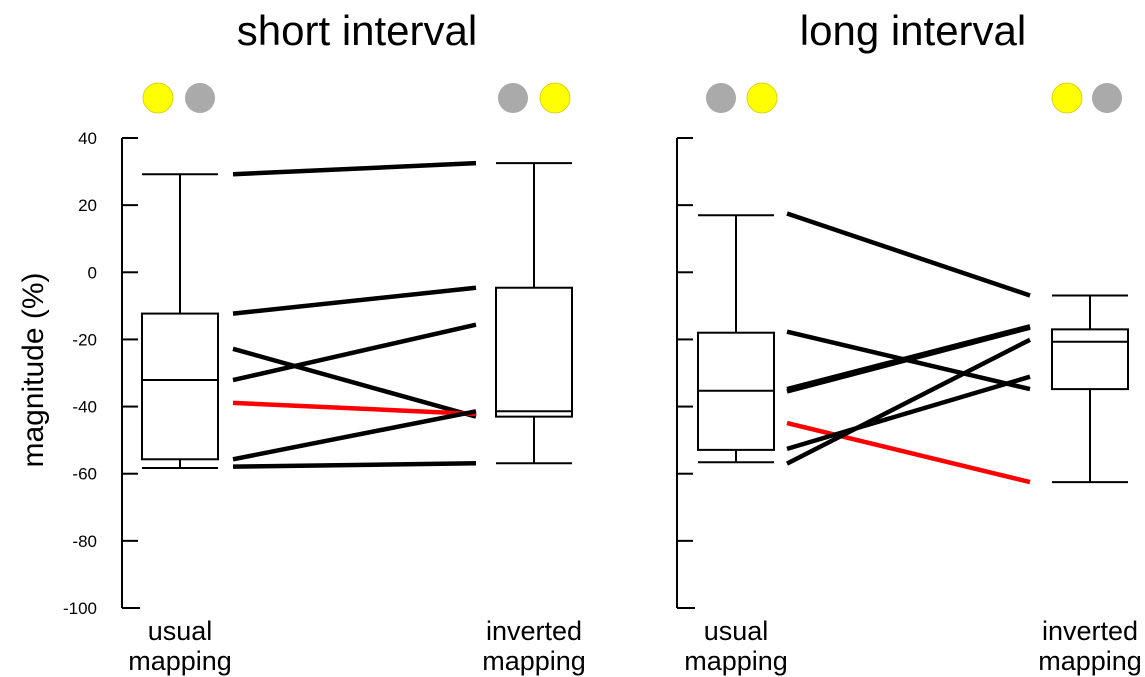 Image resolution: width=1145 pixels, height=677 pixels. What do you see at coordinates (33, 369) in the screenshot?
I see `y-axis-label: magnitude (%)` at bounding box center [33, 369].